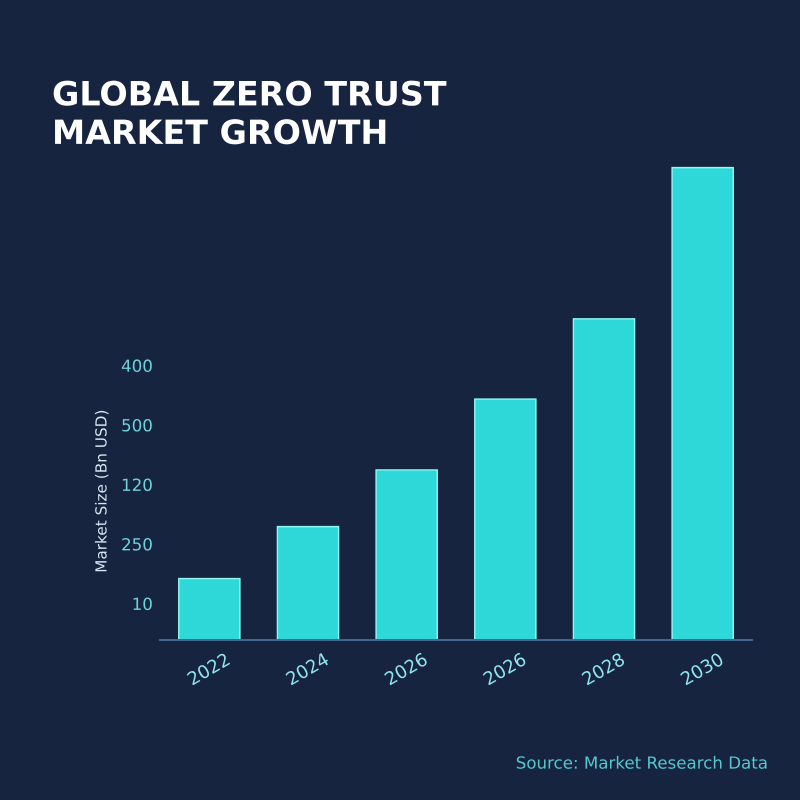 The height and width of the screenshot is (800, 800). What do you see at coordinates (137, 425) in the screenshot?
I see `text: 500` at bounding box center [137, 425].